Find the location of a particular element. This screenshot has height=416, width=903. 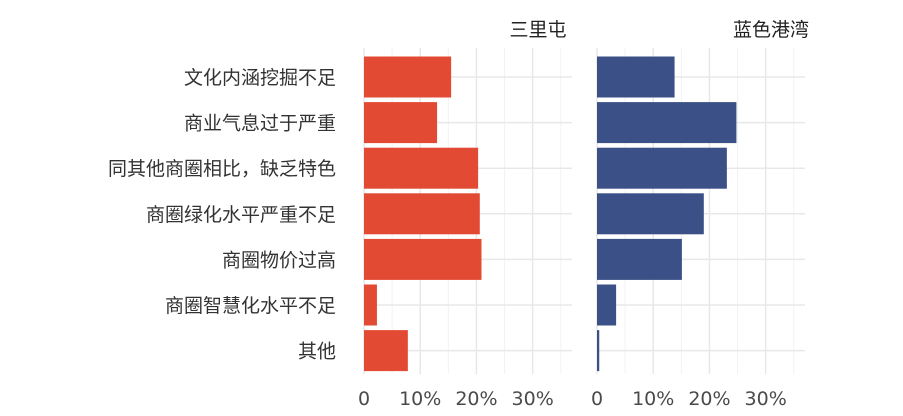

category-label: 商圈物价过高 is located at coordinates (279, 260).